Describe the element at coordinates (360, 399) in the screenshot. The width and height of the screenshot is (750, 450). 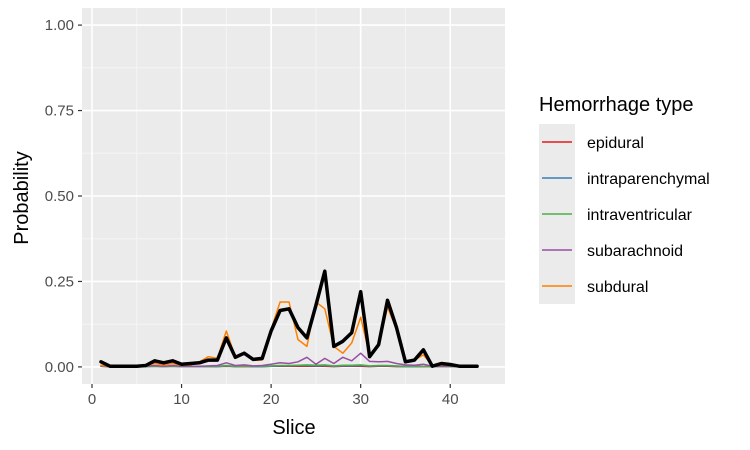
I see `x-tick-label: 30` at that location.